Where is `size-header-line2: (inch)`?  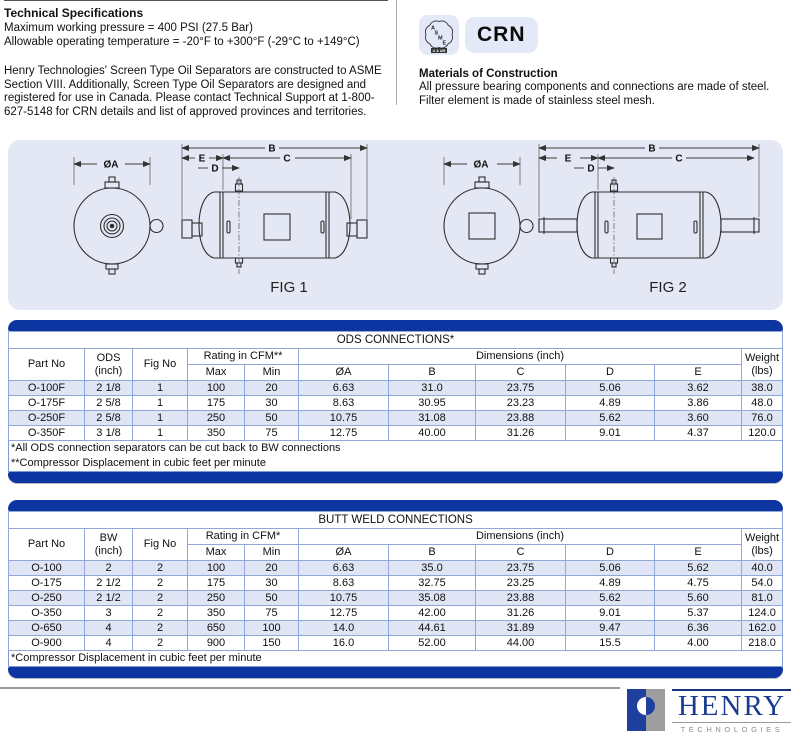
size-header-line2: (inch) is located at coordinates (108, 370).